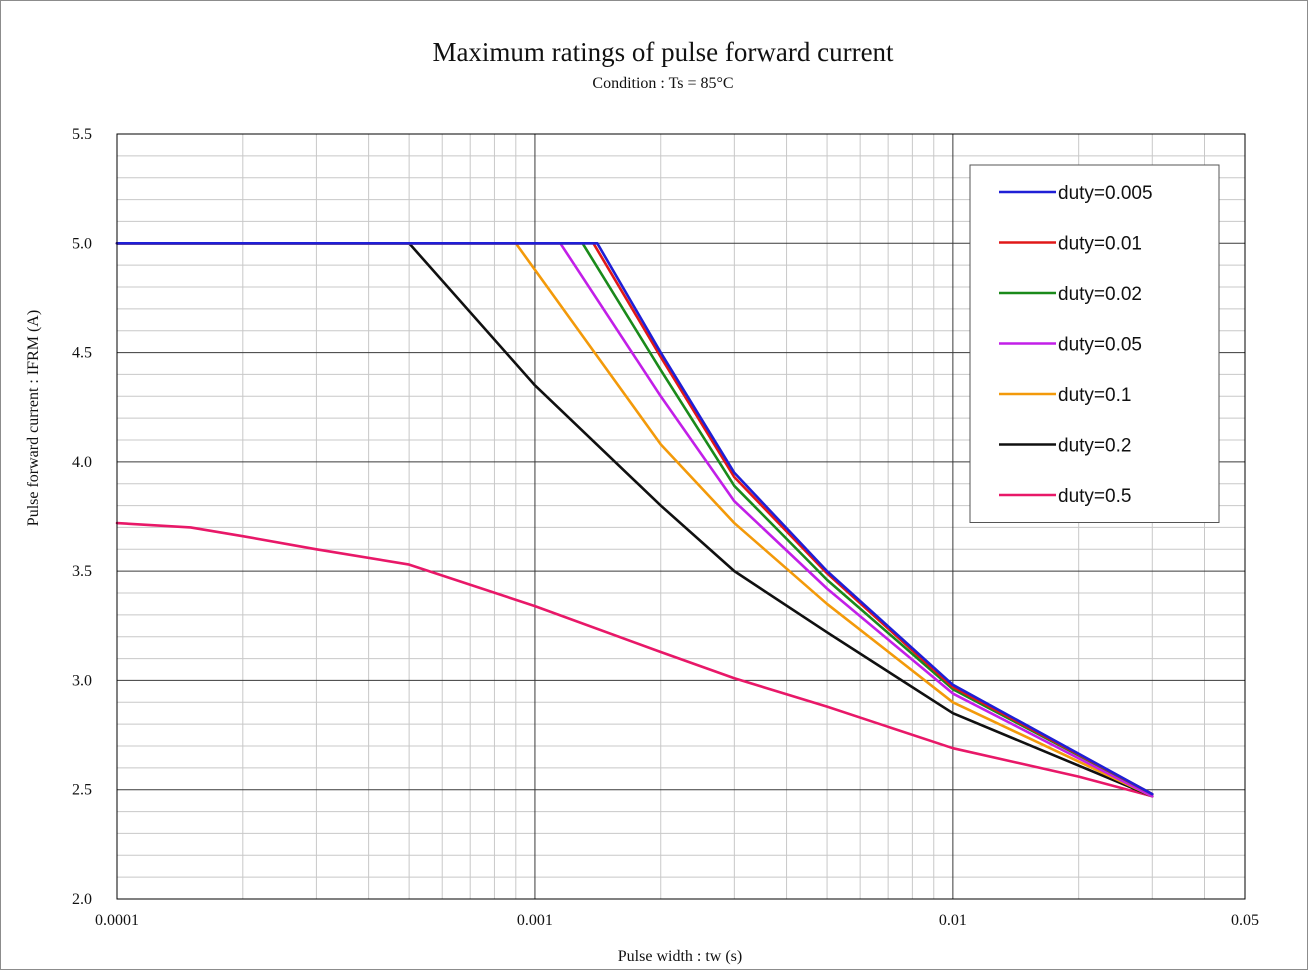 This screenshot has height=970, width=1308. Describe the element at coordinates (1100, 294) in the screenshot. I see `legend-entry-label: duty=0.02` at that location.